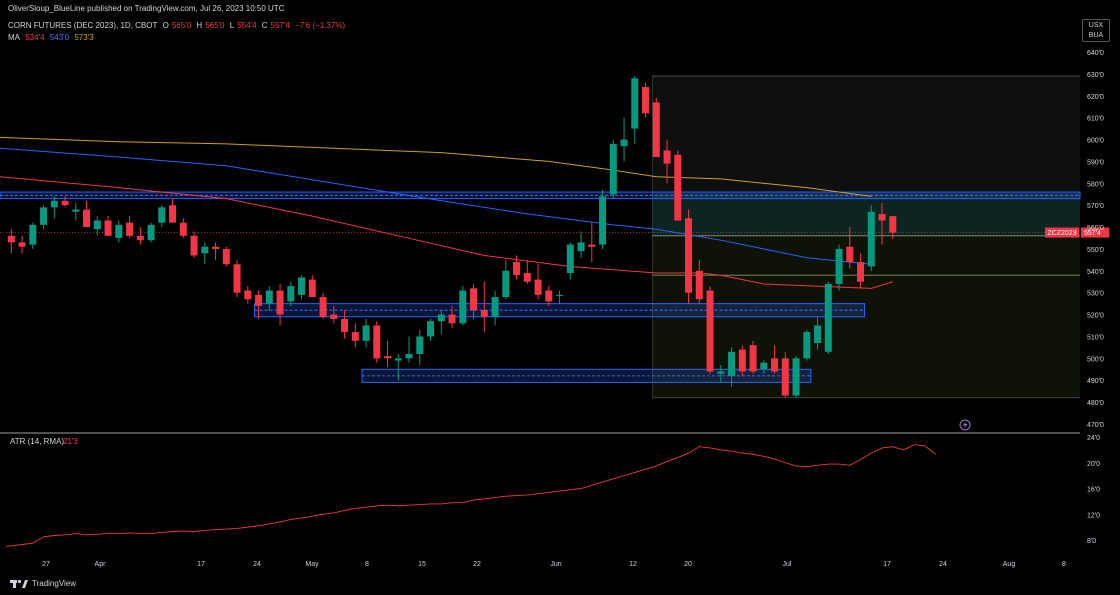 This screenshot has height=595, width=1120. Describe the element at coordinates (1095, 97) in the screenshot. I see `price-axis-label: 620'0` at that location.